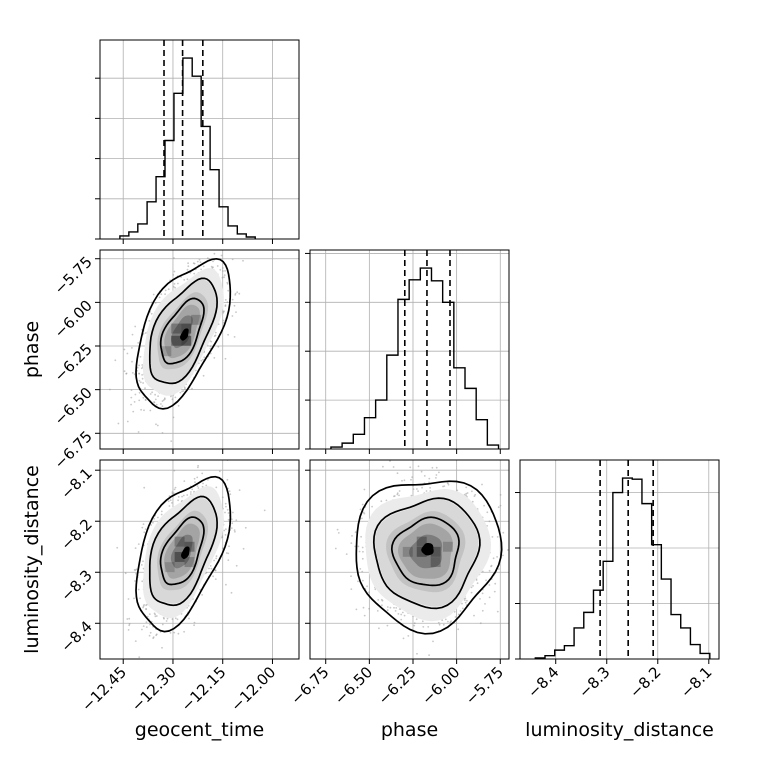 The width and height of the screenshot is (760, 760). What do you see at coordinates (76, 585) in the screenshot?
I see `y-tick-label-luminosity_distance: −8.3` at bounding box center [76, 585].